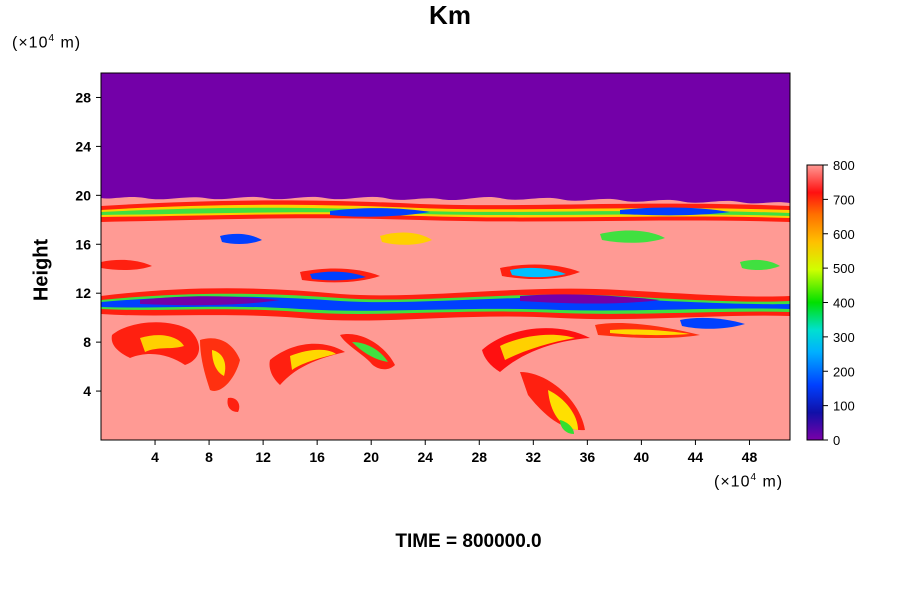 This screenshot has width=900, height=600. I want to click on x-tick-label: 40, so click(642, 457).